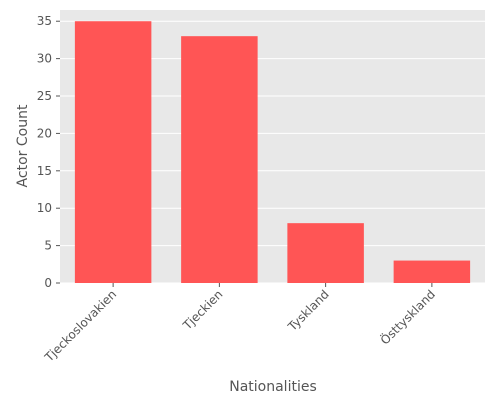 This screenshot has height=400, width=500. Describe the element at coordinates (308, 310) in the screenshot. I see `x-tick-label: Tyskland` at that location.